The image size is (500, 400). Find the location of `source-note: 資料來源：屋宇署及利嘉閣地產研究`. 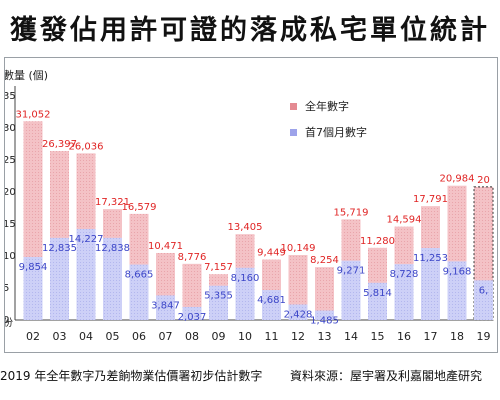

source-note: 資料來源：屋宇署及利嘉閣地產研究 is located at coordinates (386, 376).